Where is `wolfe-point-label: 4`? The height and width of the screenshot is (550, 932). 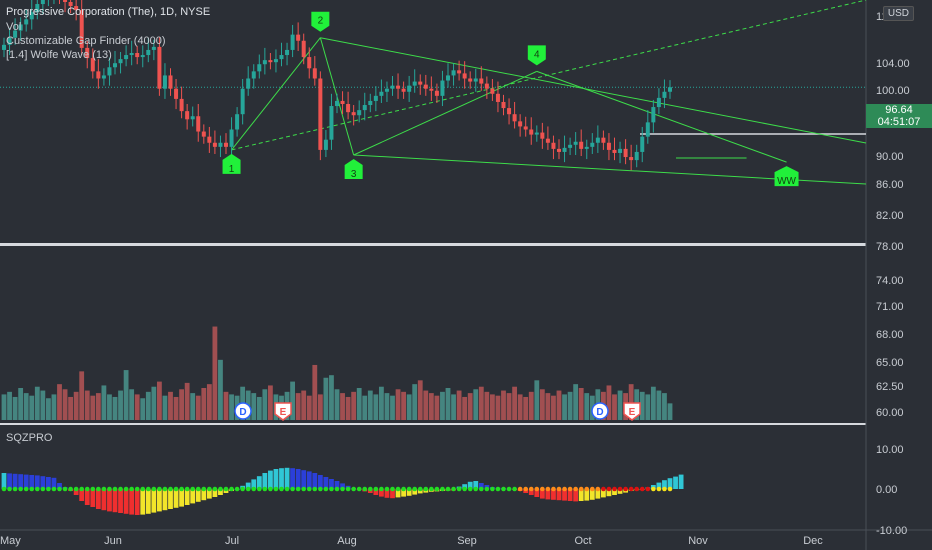
wolfe-point-label: 4 is located at coordinates (537, 54).